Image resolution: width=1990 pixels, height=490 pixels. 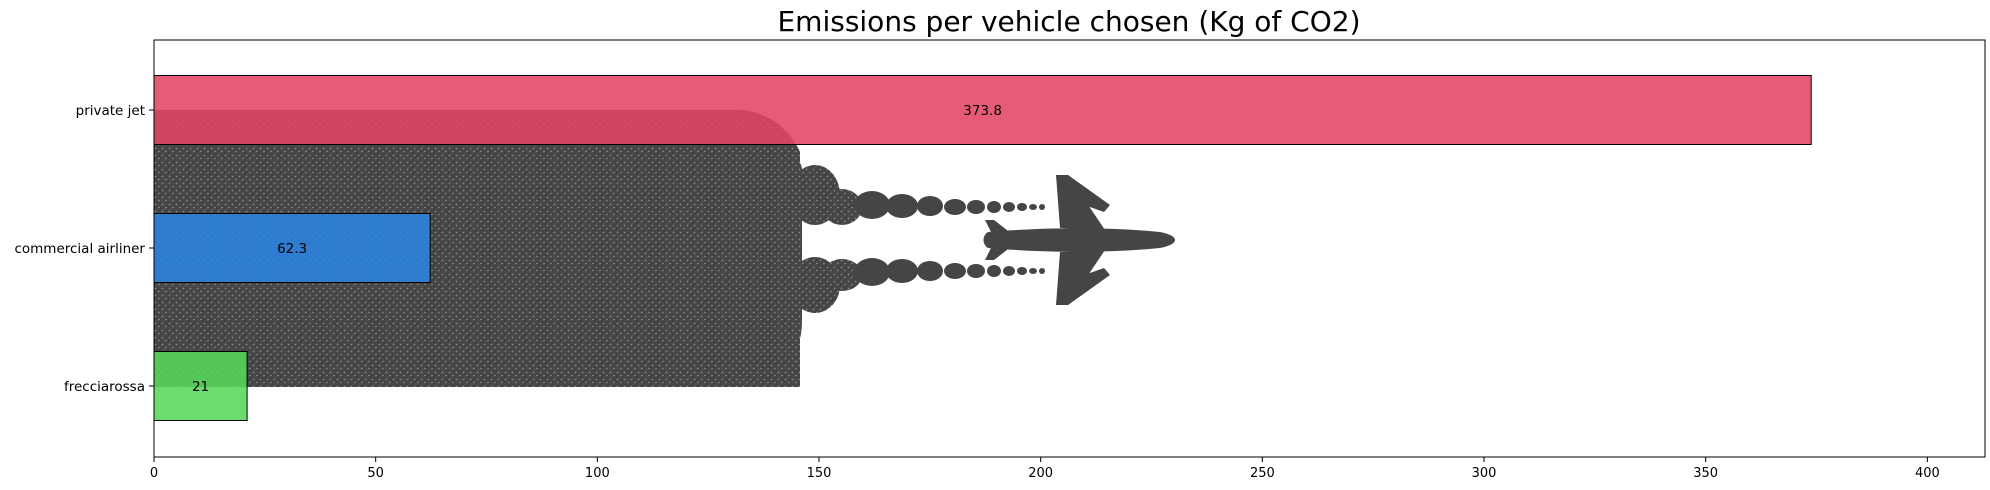 What do you see at coordinates (819, 473) in the screenshot?
I see `x-tick-label: 150` at bounding box center [819, 473].